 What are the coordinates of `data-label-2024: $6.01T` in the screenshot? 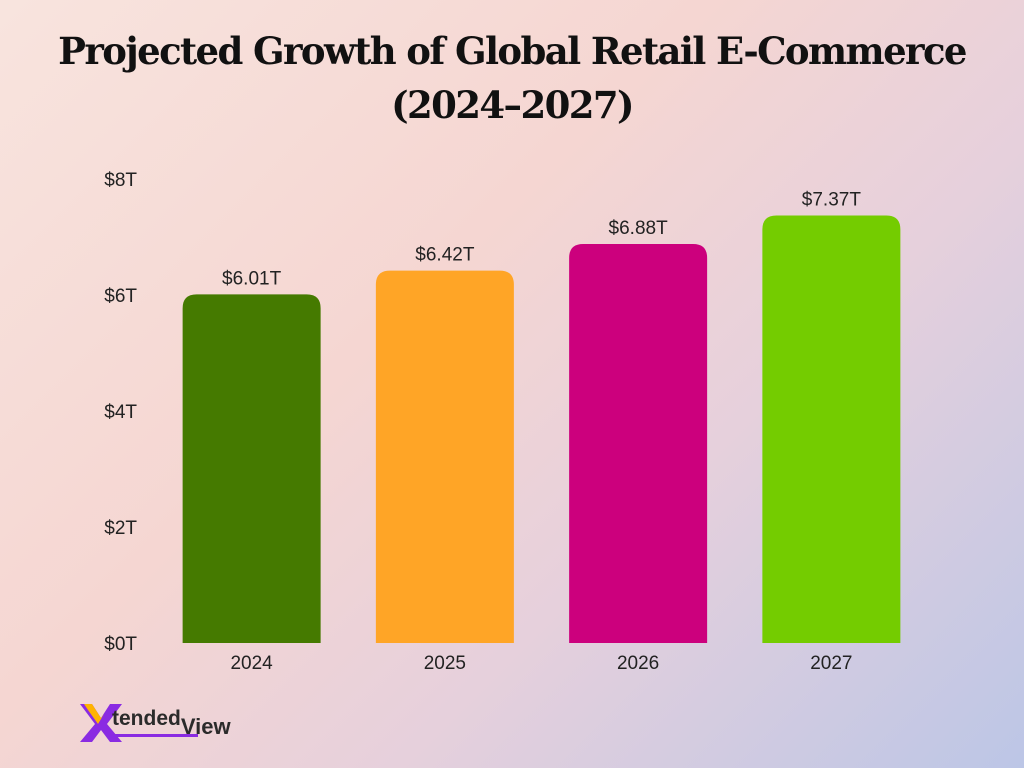 It's located at (252, 278).